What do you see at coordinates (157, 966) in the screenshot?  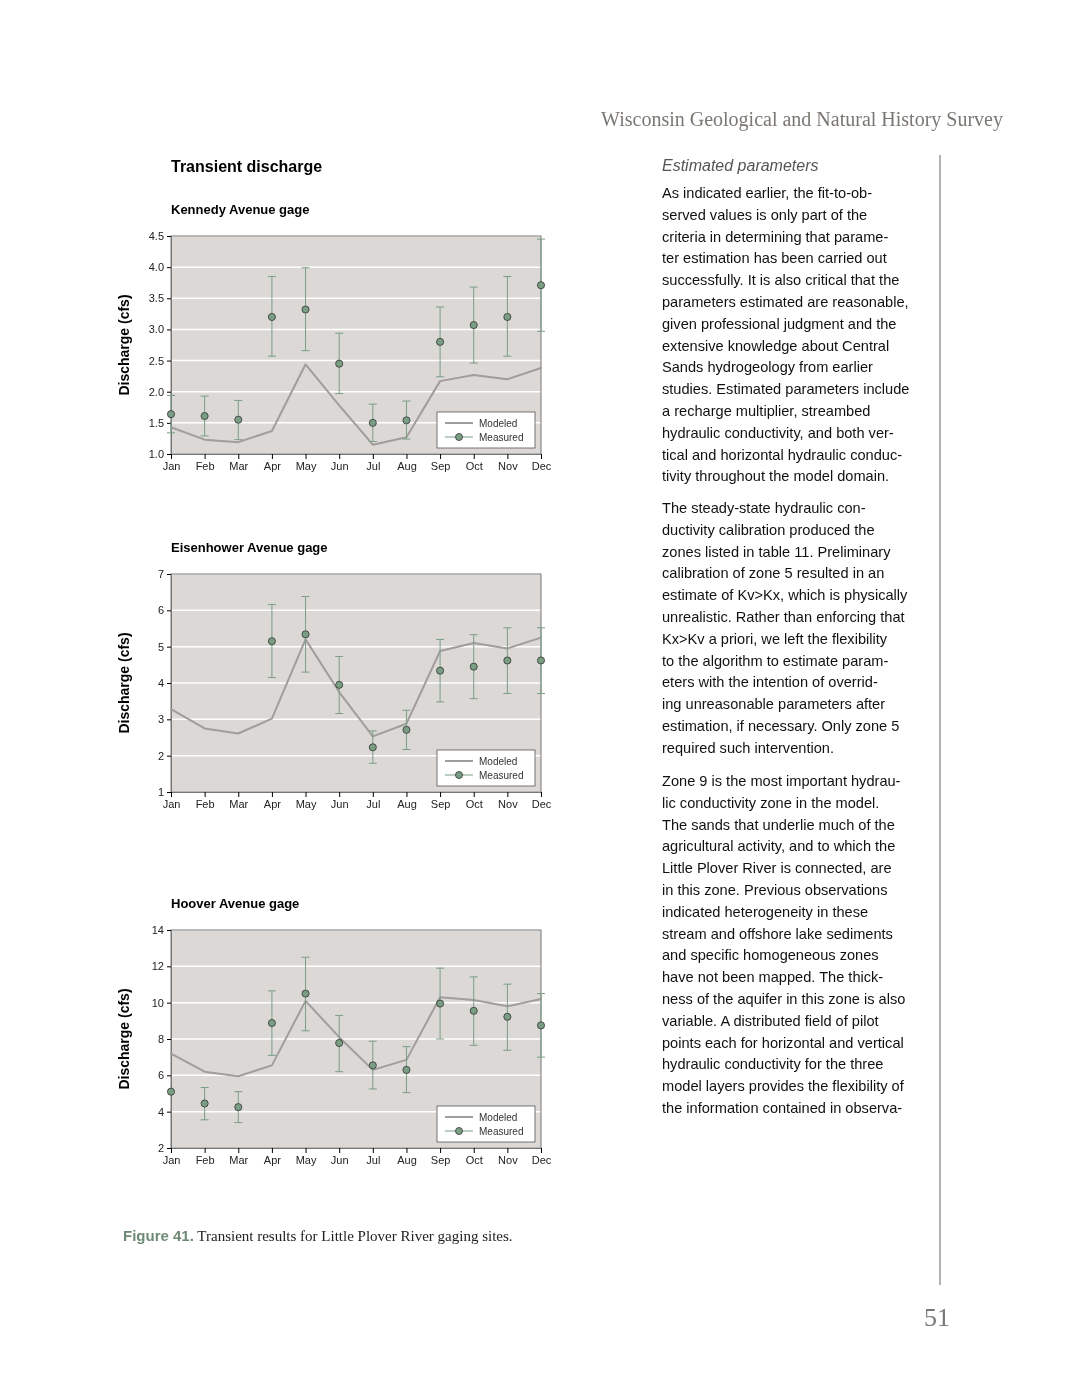 I see `y-tick-label: 12` at bounding box center [157, 966].